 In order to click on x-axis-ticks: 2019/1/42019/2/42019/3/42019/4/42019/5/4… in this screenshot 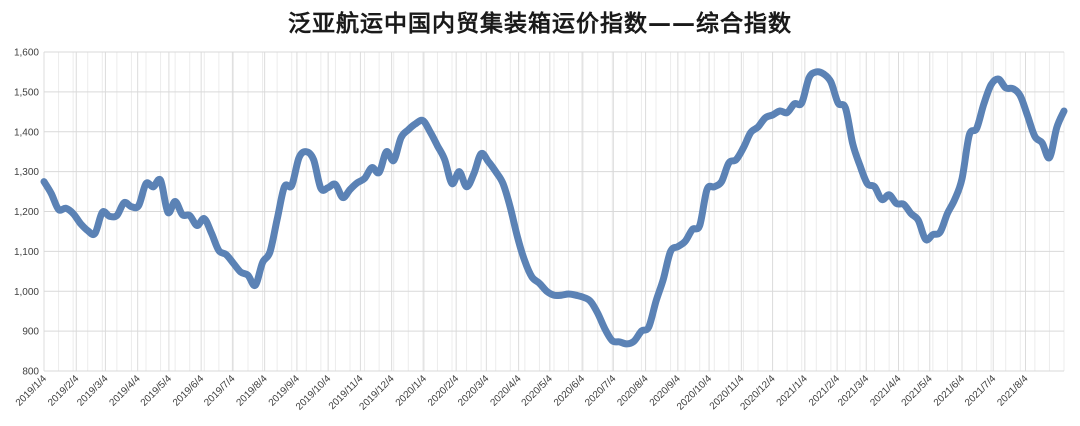, I will do `click(522, 393)`.